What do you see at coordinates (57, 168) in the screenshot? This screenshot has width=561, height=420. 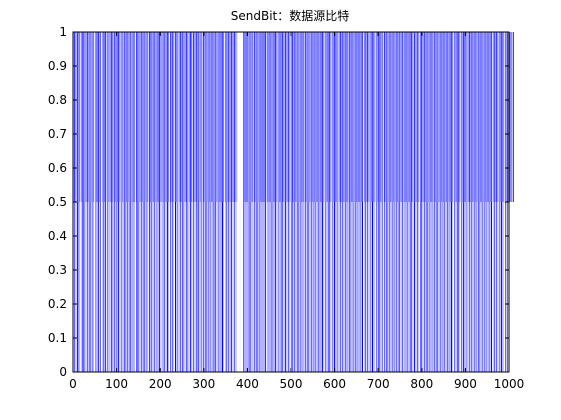 I see `y-tick-label: 0.6` at bounding box center [57, 168].